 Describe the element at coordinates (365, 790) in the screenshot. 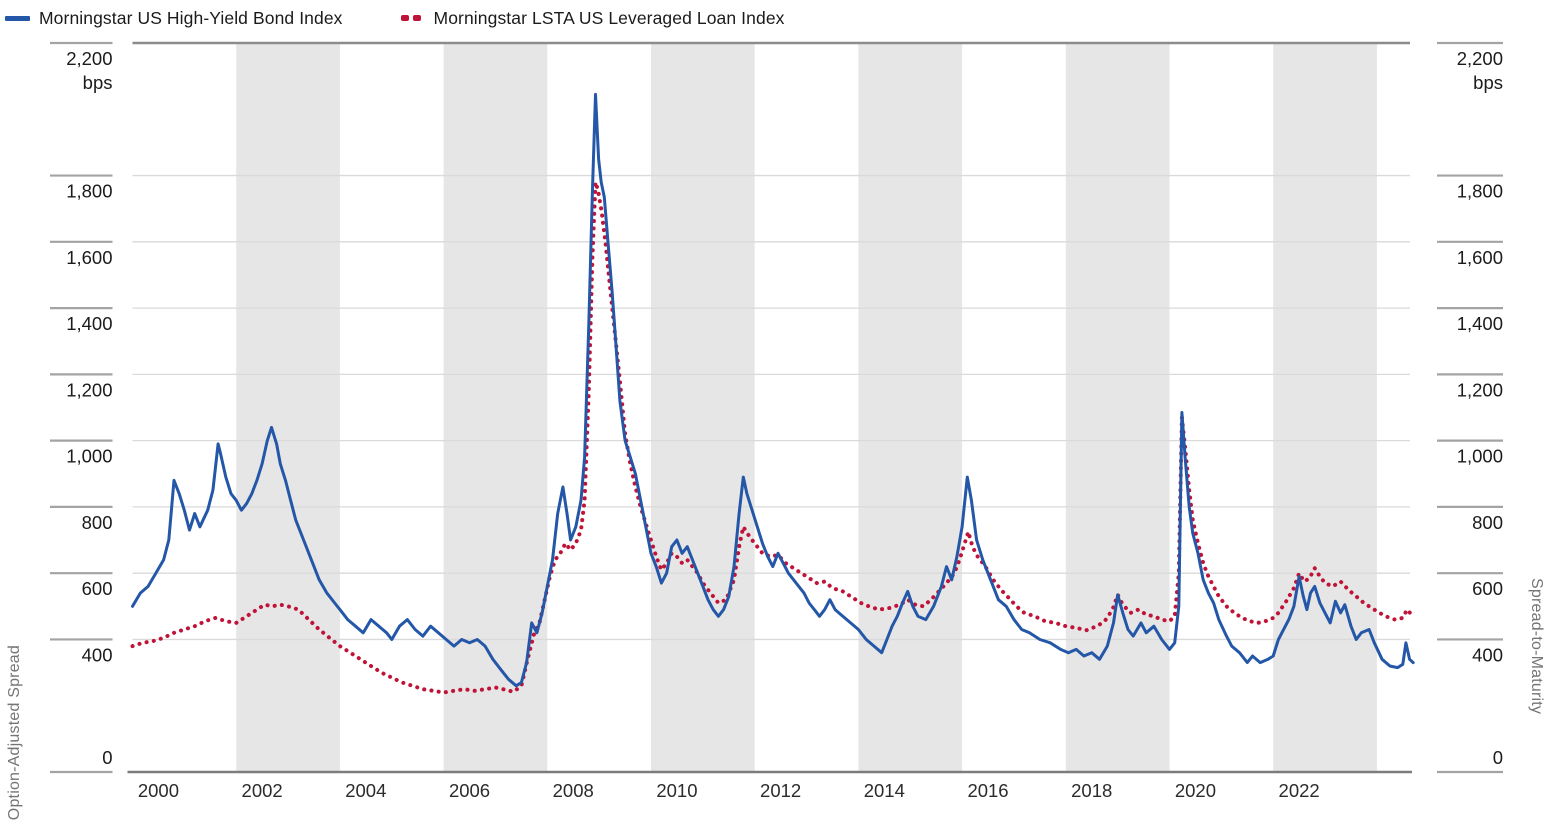

I see `x-tick-label: 2004` at that location.